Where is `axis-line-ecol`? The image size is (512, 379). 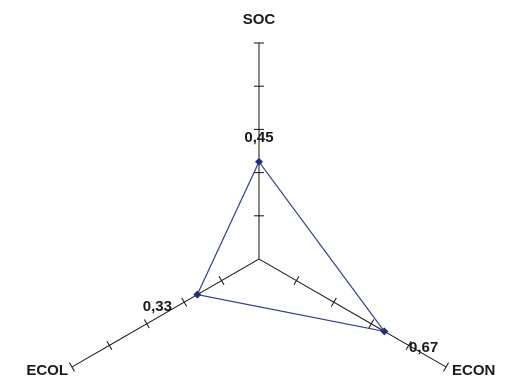
axis-line-ecol is located at coordinates (165, 313).